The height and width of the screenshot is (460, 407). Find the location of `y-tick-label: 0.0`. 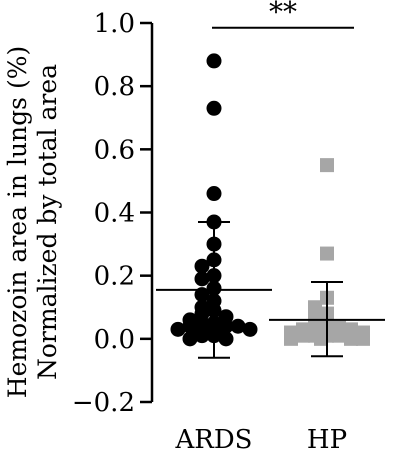

y-tick-label: 0.0 is located at coordinates (114, 340).